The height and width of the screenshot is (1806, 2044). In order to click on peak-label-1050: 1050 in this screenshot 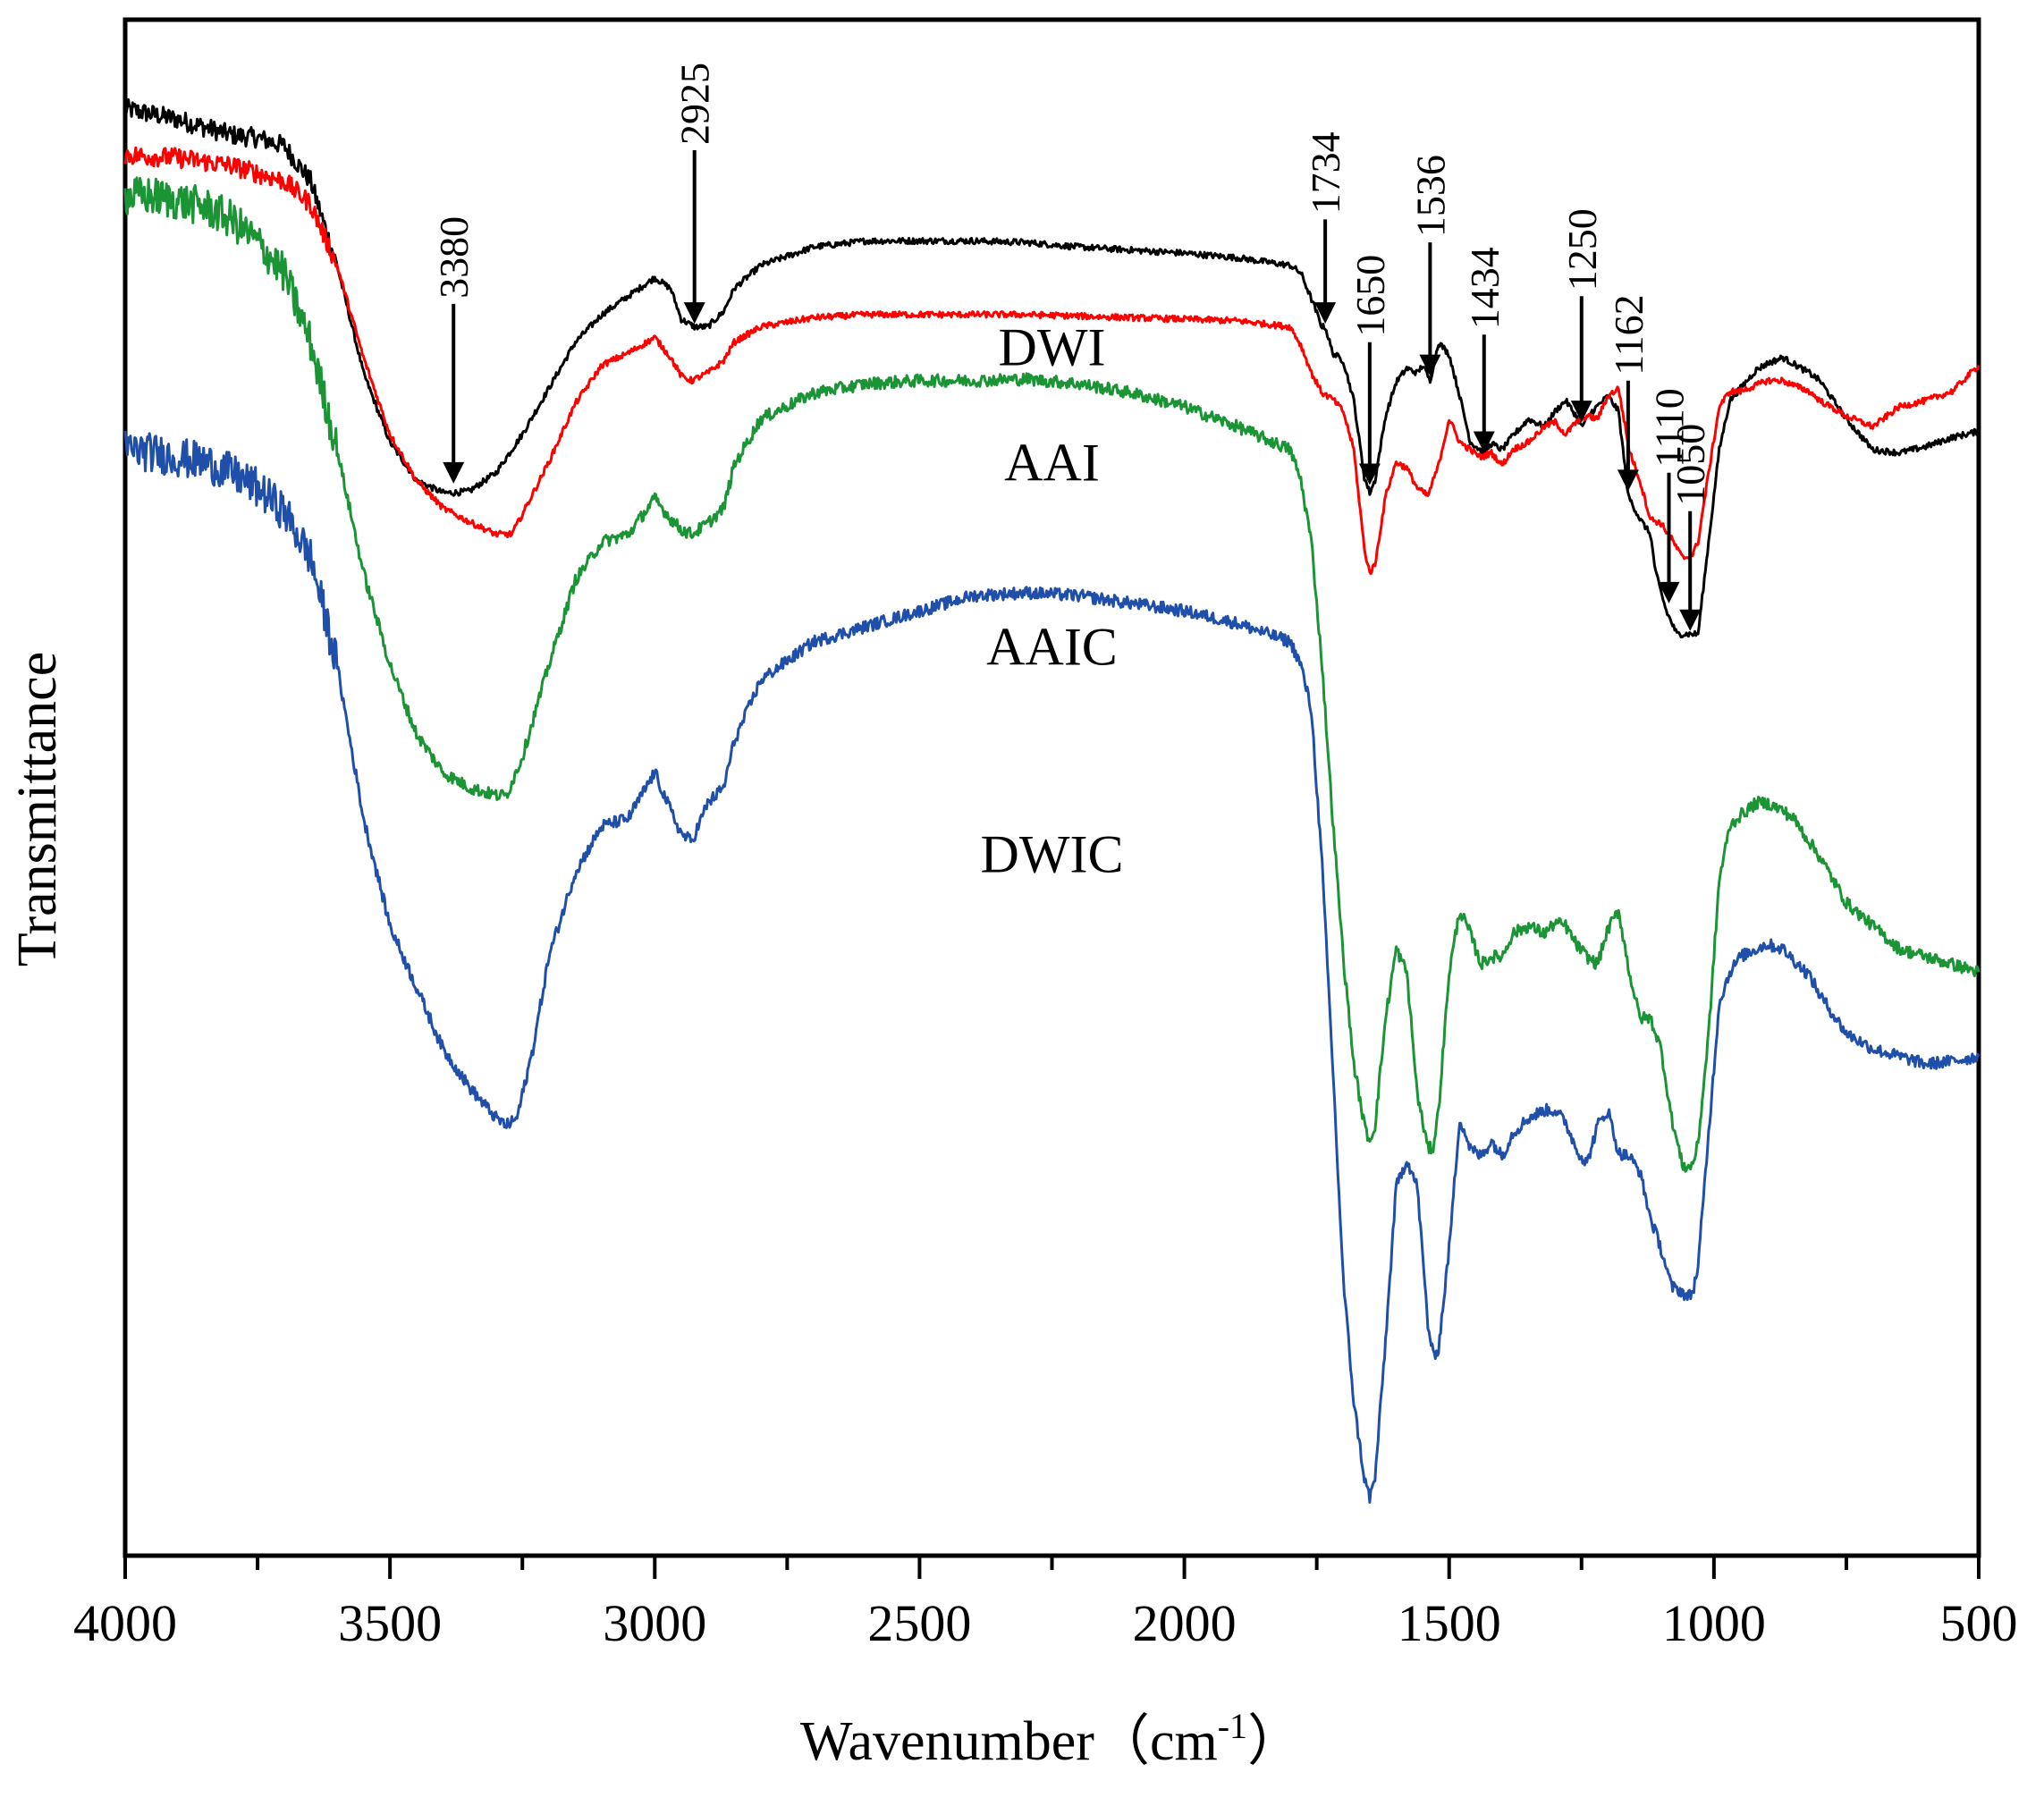, I will do `click(1690, 465)`.